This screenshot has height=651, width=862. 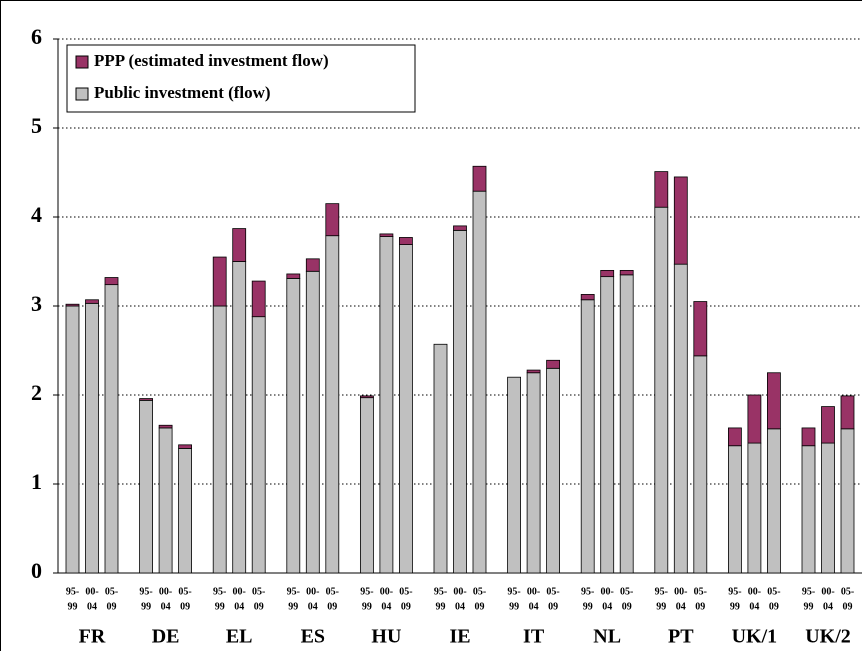 What do you see at coordinates (36, 36) in the screenshot?
I see `y-tick-label: 6` at bounding box center [36, 36].